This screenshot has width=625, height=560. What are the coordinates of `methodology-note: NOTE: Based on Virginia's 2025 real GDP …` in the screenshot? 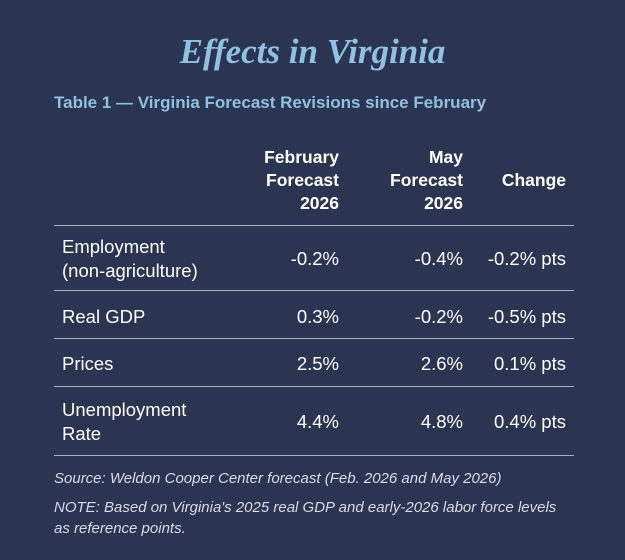 It's located at (305, 518).